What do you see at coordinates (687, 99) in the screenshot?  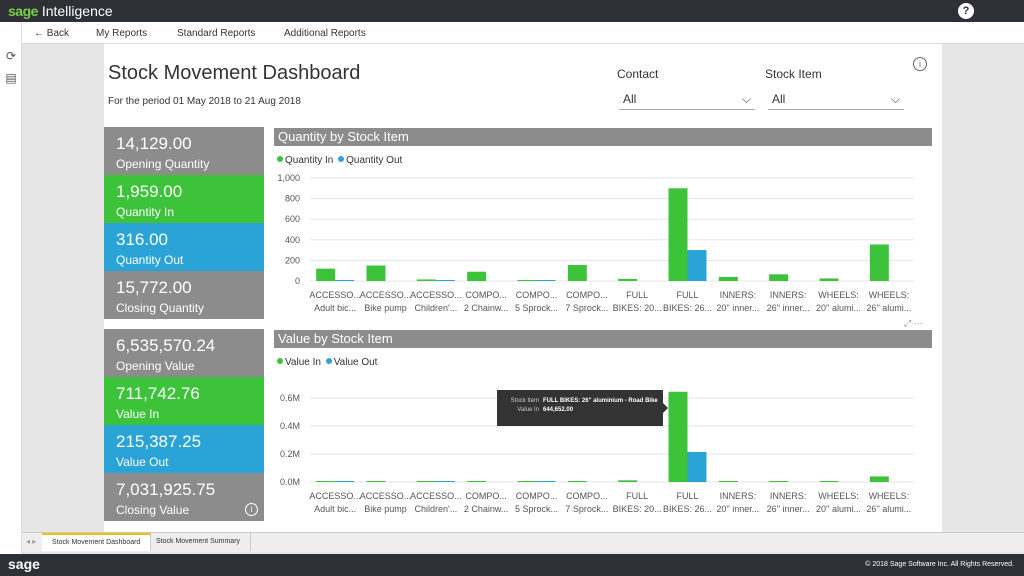 I see `contact-filter-select: All ⌵` at bounding box center [687, 99].